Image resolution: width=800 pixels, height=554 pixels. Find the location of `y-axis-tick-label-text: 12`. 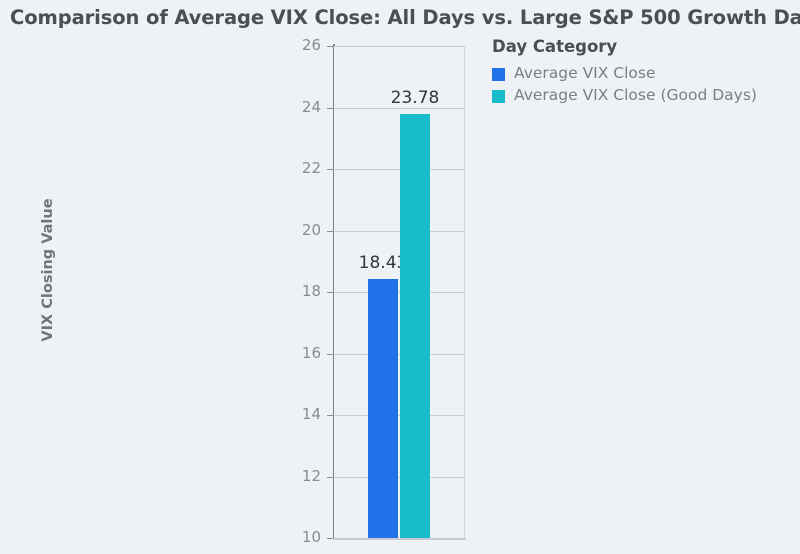

y-axis-tick-label-text: 12 is located at coordinates (311, 475).